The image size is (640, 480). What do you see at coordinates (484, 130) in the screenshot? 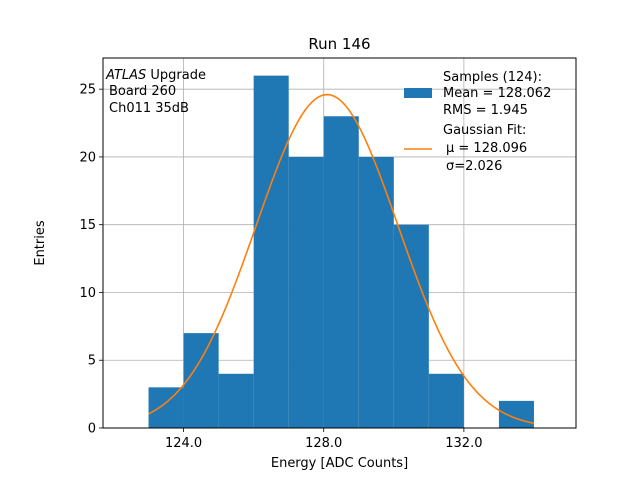
I see `legend-fit-title: Gaussian Fit:` at bounding box center [484, 130].